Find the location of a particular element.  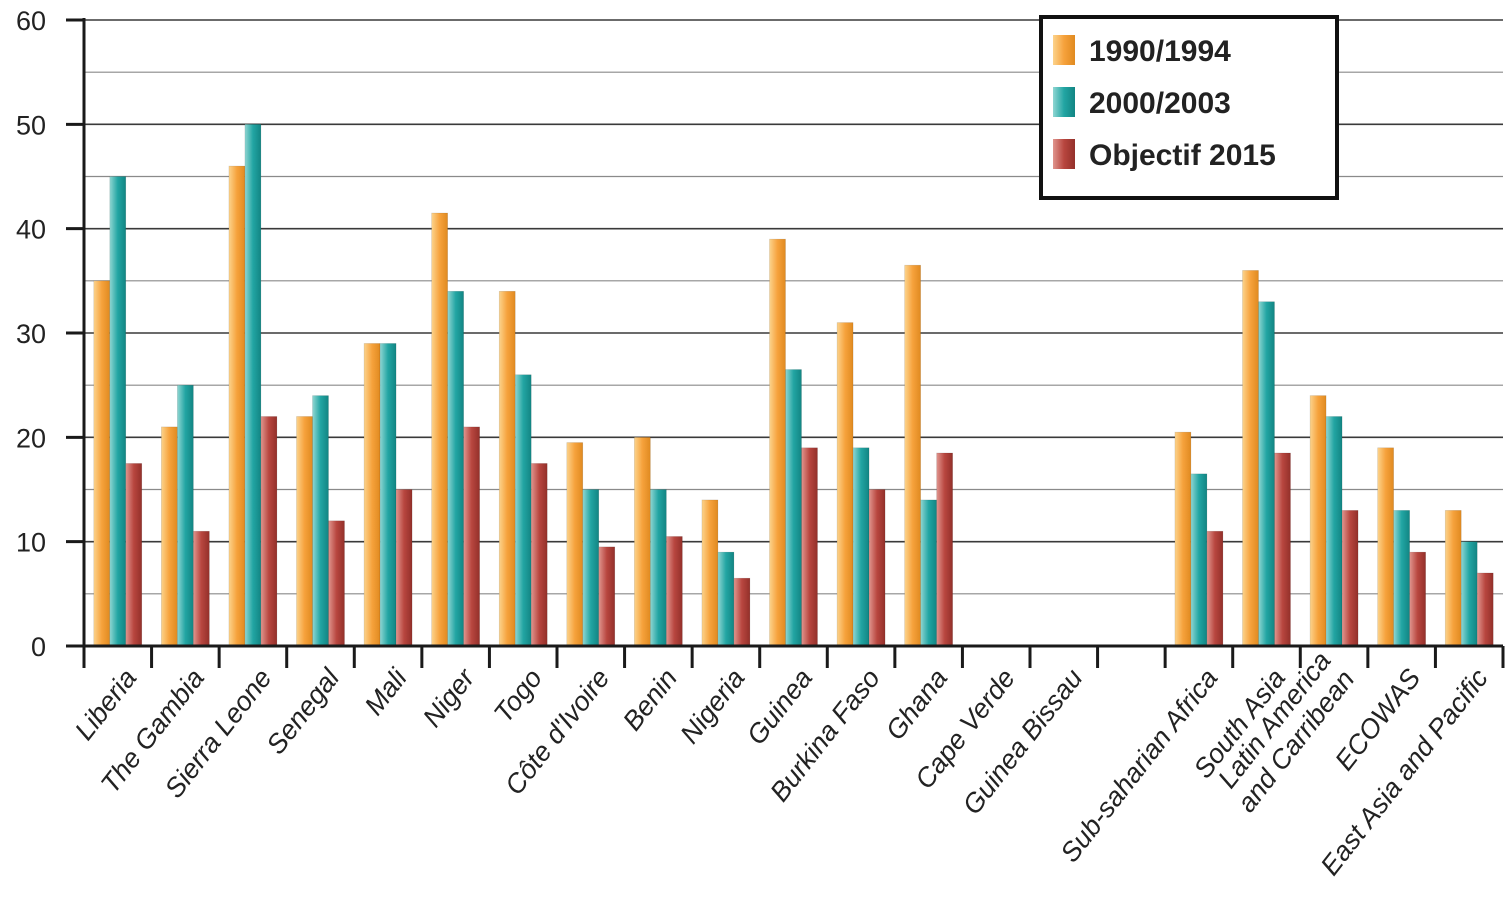

x-tick-label: Nigeria is located at coordinates (712, 706).